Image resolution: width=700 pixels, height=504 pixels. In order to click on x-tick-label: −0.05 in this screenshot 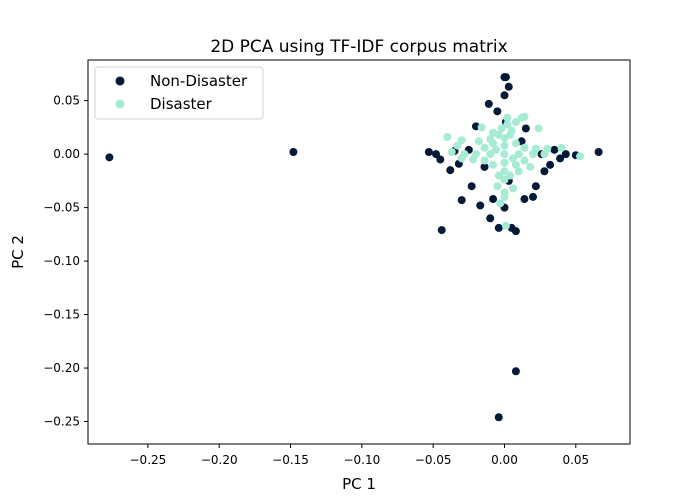, I will do `click(433, 460)`.